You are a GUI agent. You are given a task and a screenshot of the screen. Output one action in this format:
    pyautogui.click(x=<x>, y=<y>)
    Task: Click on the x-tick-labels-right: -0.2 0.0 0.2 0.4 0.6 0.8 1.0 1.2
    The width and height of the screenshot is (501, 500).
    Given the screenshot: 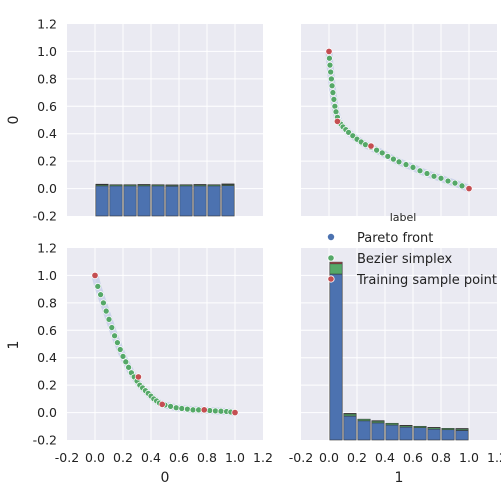 What is the action you would take?
    pyautogui.click(x=395, y=457)
    